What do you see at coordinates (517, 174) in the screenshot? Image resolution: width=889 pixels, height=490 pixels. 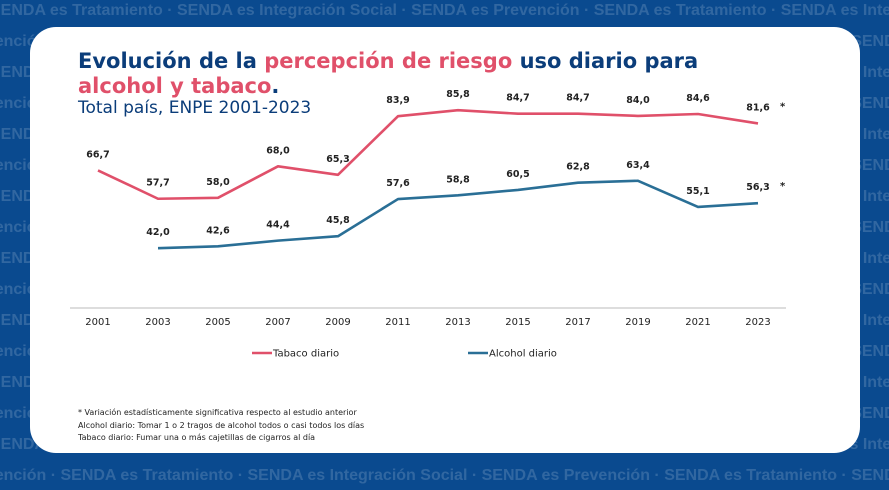 I see `data-label: 60,5` at bounding box center [517, 174].